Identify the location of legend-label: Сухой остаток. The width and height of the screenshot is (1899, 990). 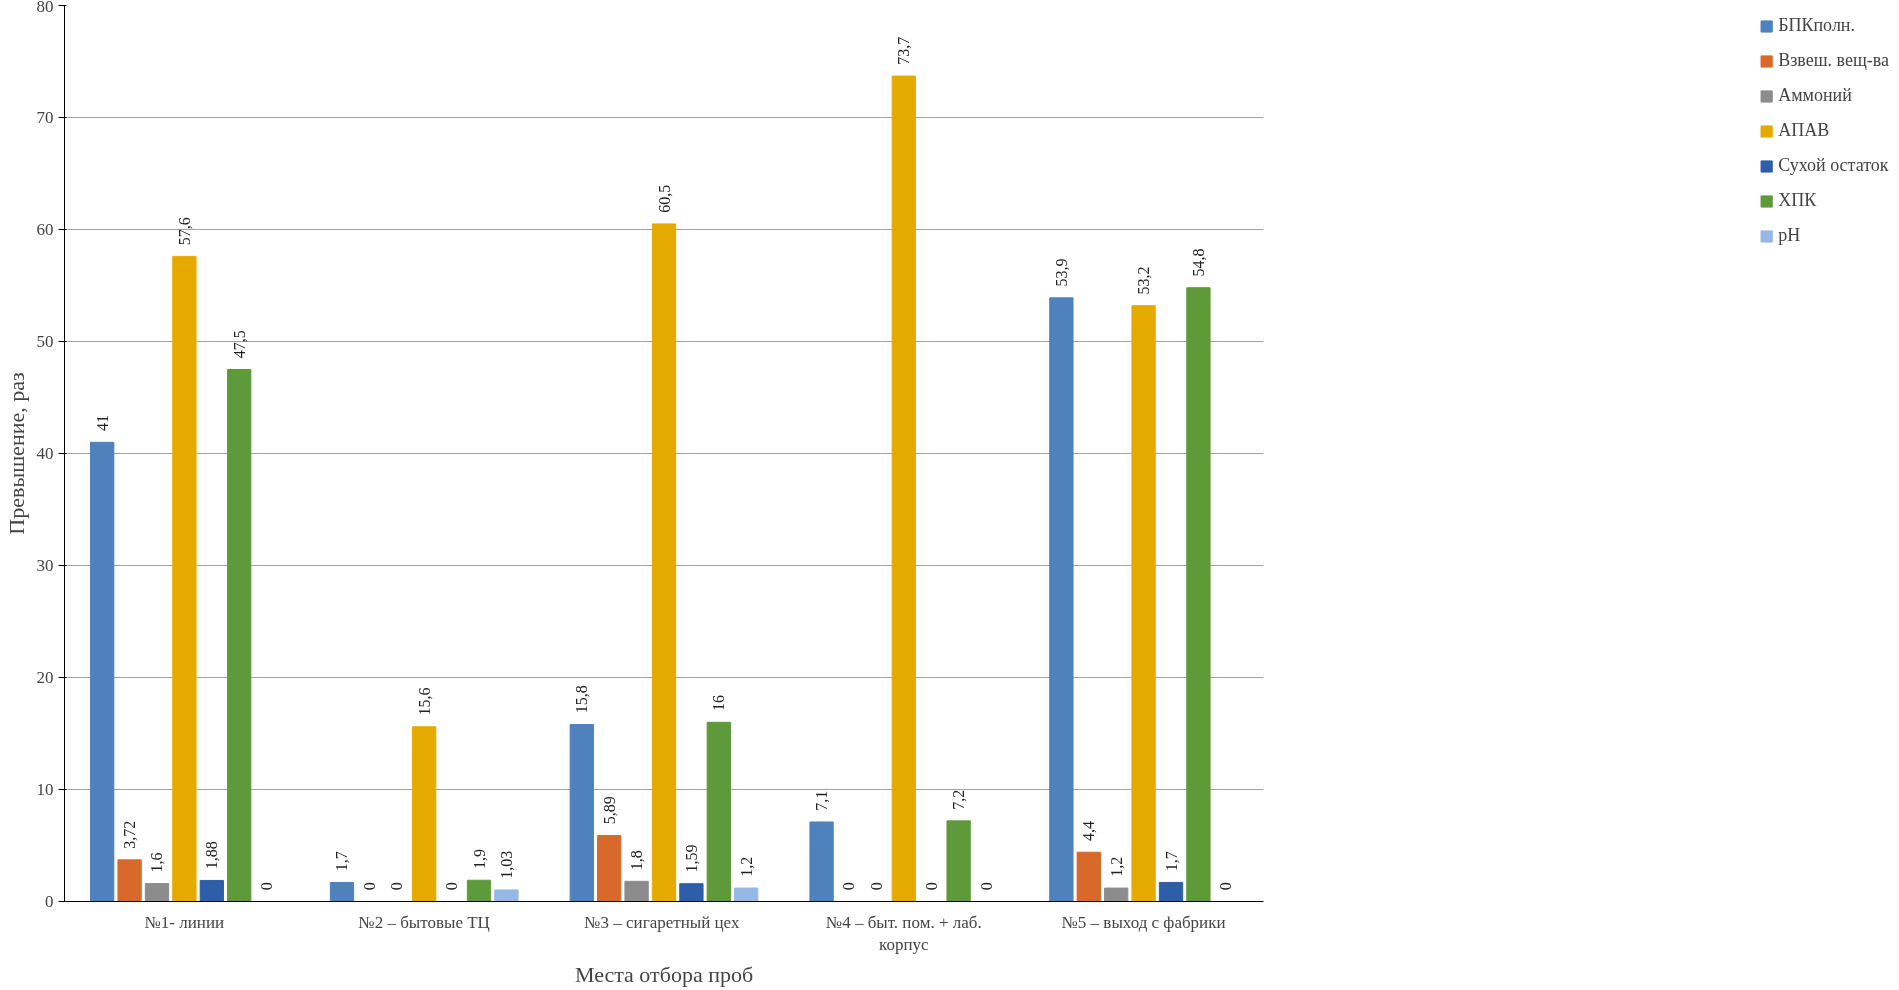
(1833, 165).